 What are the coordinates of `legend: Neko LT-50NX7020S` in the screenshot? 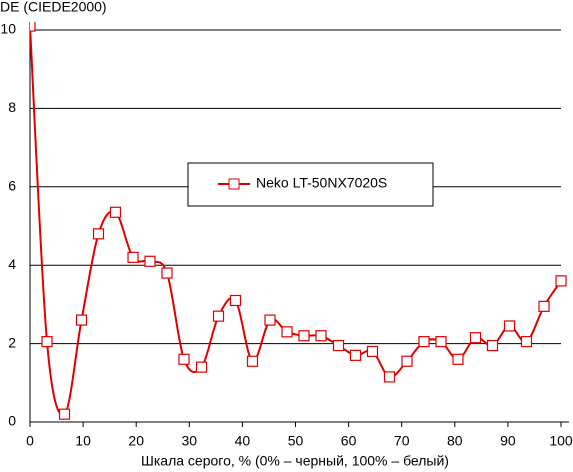 It's located at (310, 184).